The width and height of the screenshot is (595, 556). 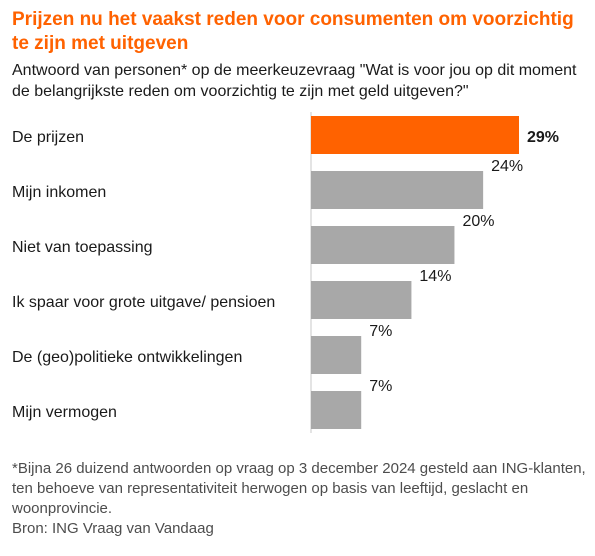 What do you see at coordinates (543, 137) in the screenshot?
I see `value-label: 29%` at bounding box center [543, 137].